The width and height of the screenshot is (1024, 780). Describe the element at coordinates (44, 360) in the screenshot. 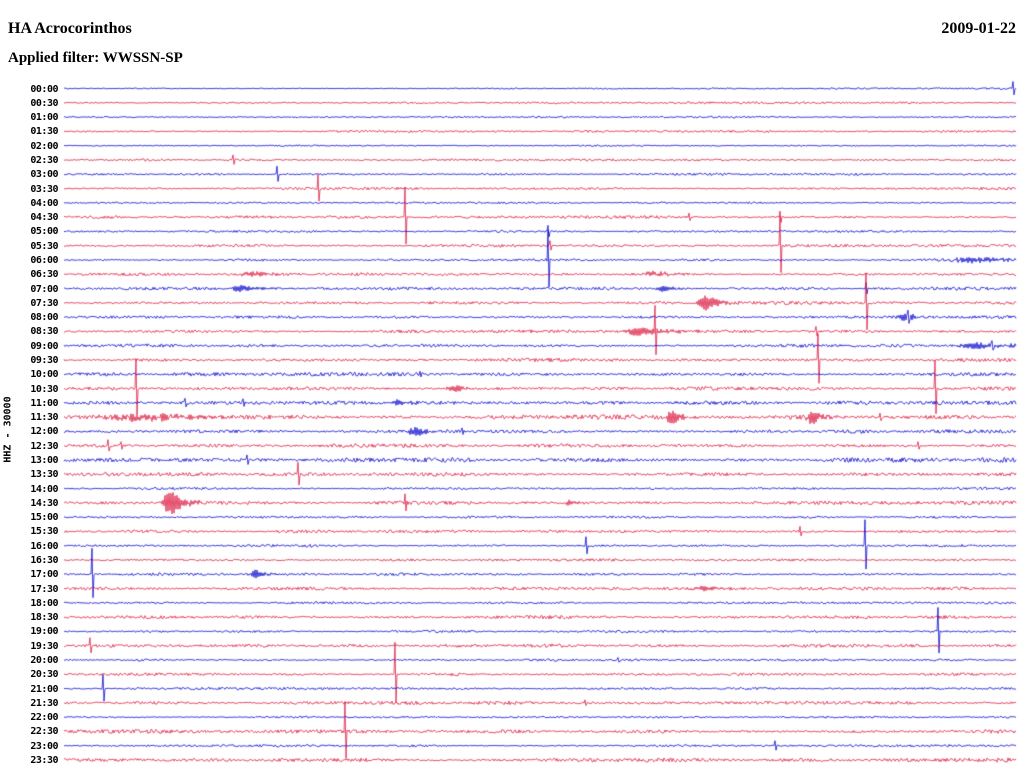

I see `trace-time-label: 09:30` at that location.